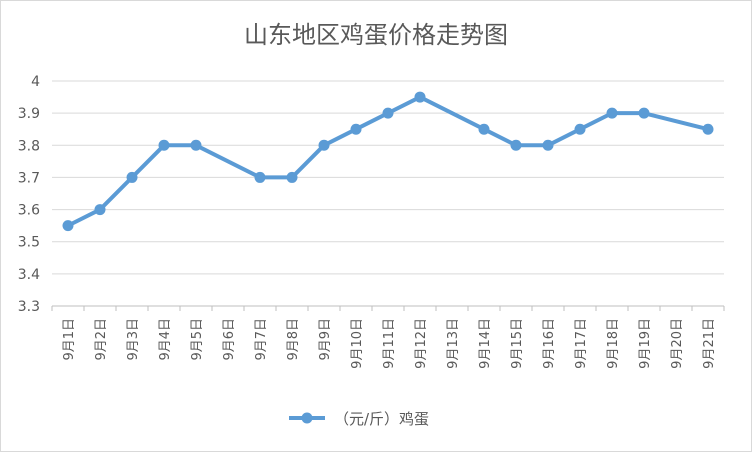  What do you see at coordinates (376, 35) in the screenshot?
I see `chart-title: 山东地区鸡蛋价格走势图` at bounding box center [376, 35].